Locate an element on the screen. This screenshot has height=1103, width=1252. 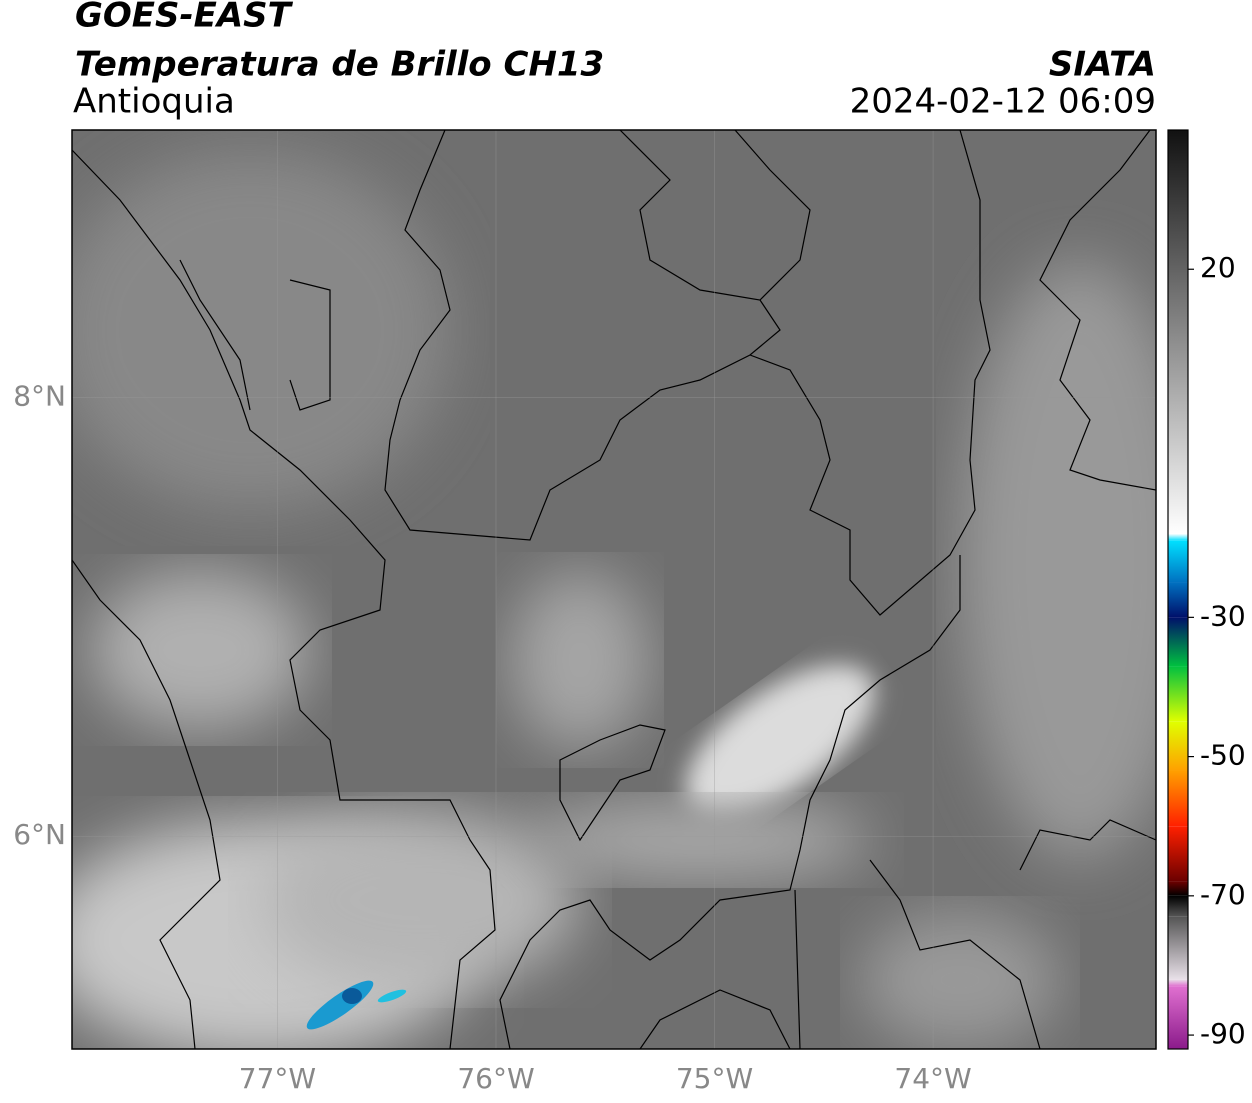
satellite: GOES-EAST is located at coordinates (184, 18).